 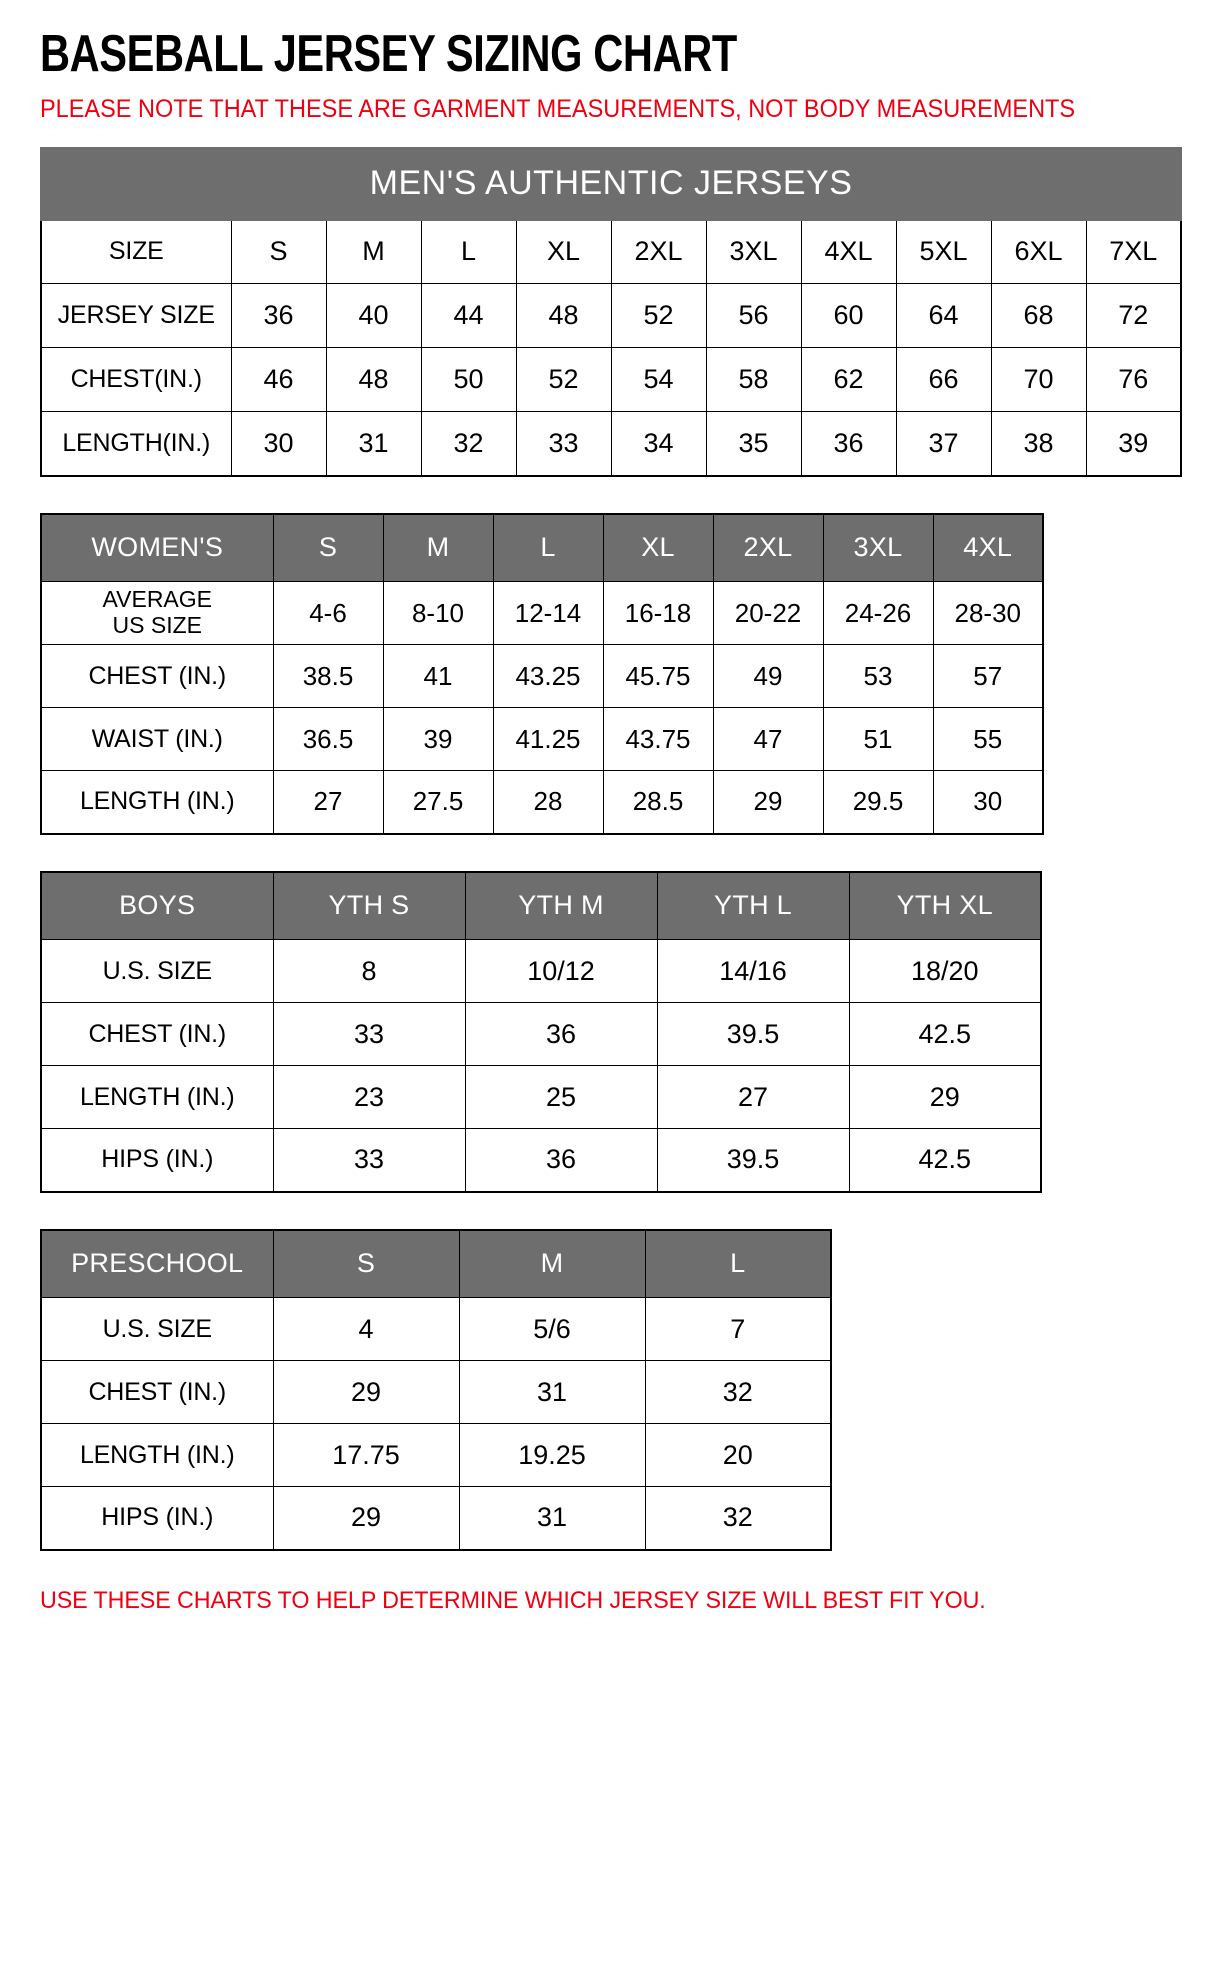 What do you see at coordinates (988, 613) in the screenshot?
I see `cell: 28-30` at bounding box center [988, 613].